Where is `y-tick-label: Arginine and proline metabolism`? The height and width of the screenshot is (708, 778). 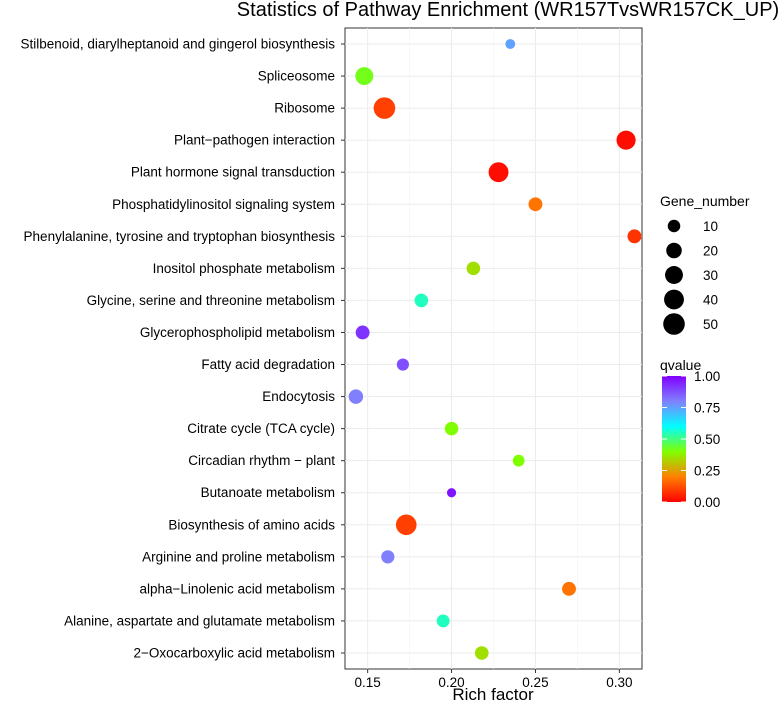
y-tick-label: Arginine and proline metabolism is located at coordinates (238, 556).